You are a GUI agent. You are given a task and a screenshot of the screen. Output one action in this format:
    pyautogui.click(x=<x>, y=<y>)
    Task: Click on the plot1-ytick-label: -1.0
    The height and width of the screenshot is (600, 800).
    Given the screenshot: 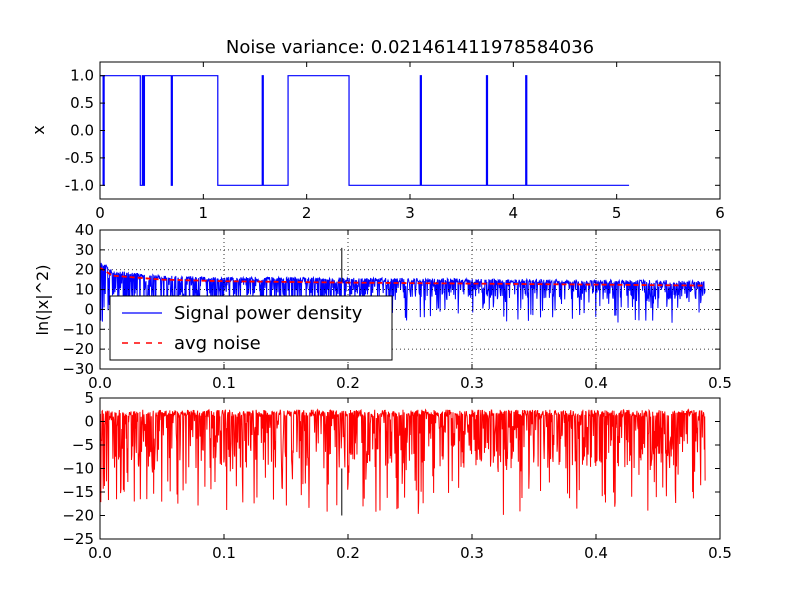 What is the action you would take?
    pyautogui.click(x=79, y=185)
    